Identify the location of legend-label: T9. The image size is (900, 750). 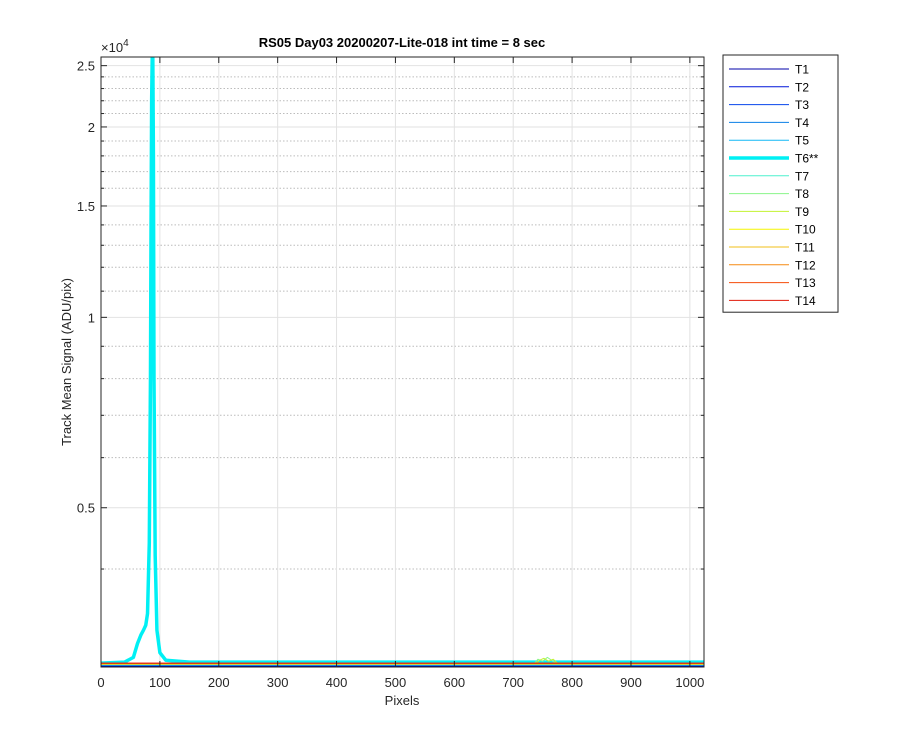
(802, 212).